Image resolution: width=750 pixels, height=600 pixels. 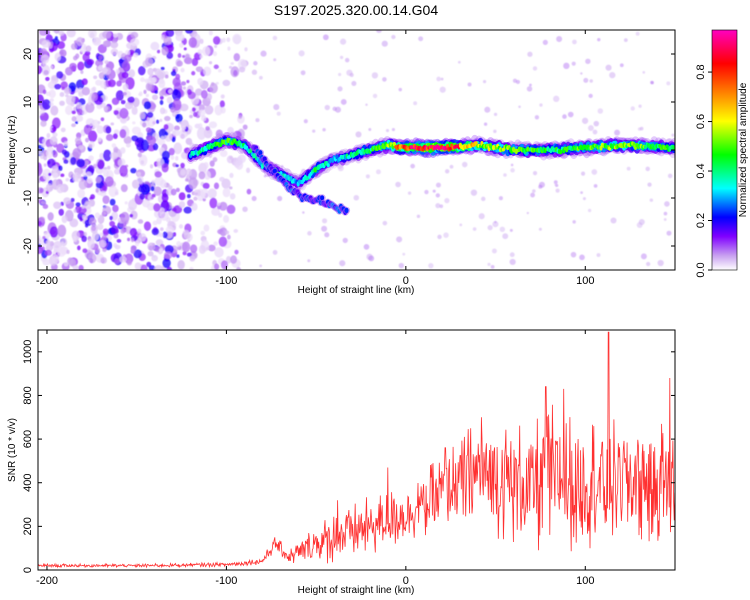 I want to click on colorbar-tick-label: 0.0, so click(x=701, y=269).